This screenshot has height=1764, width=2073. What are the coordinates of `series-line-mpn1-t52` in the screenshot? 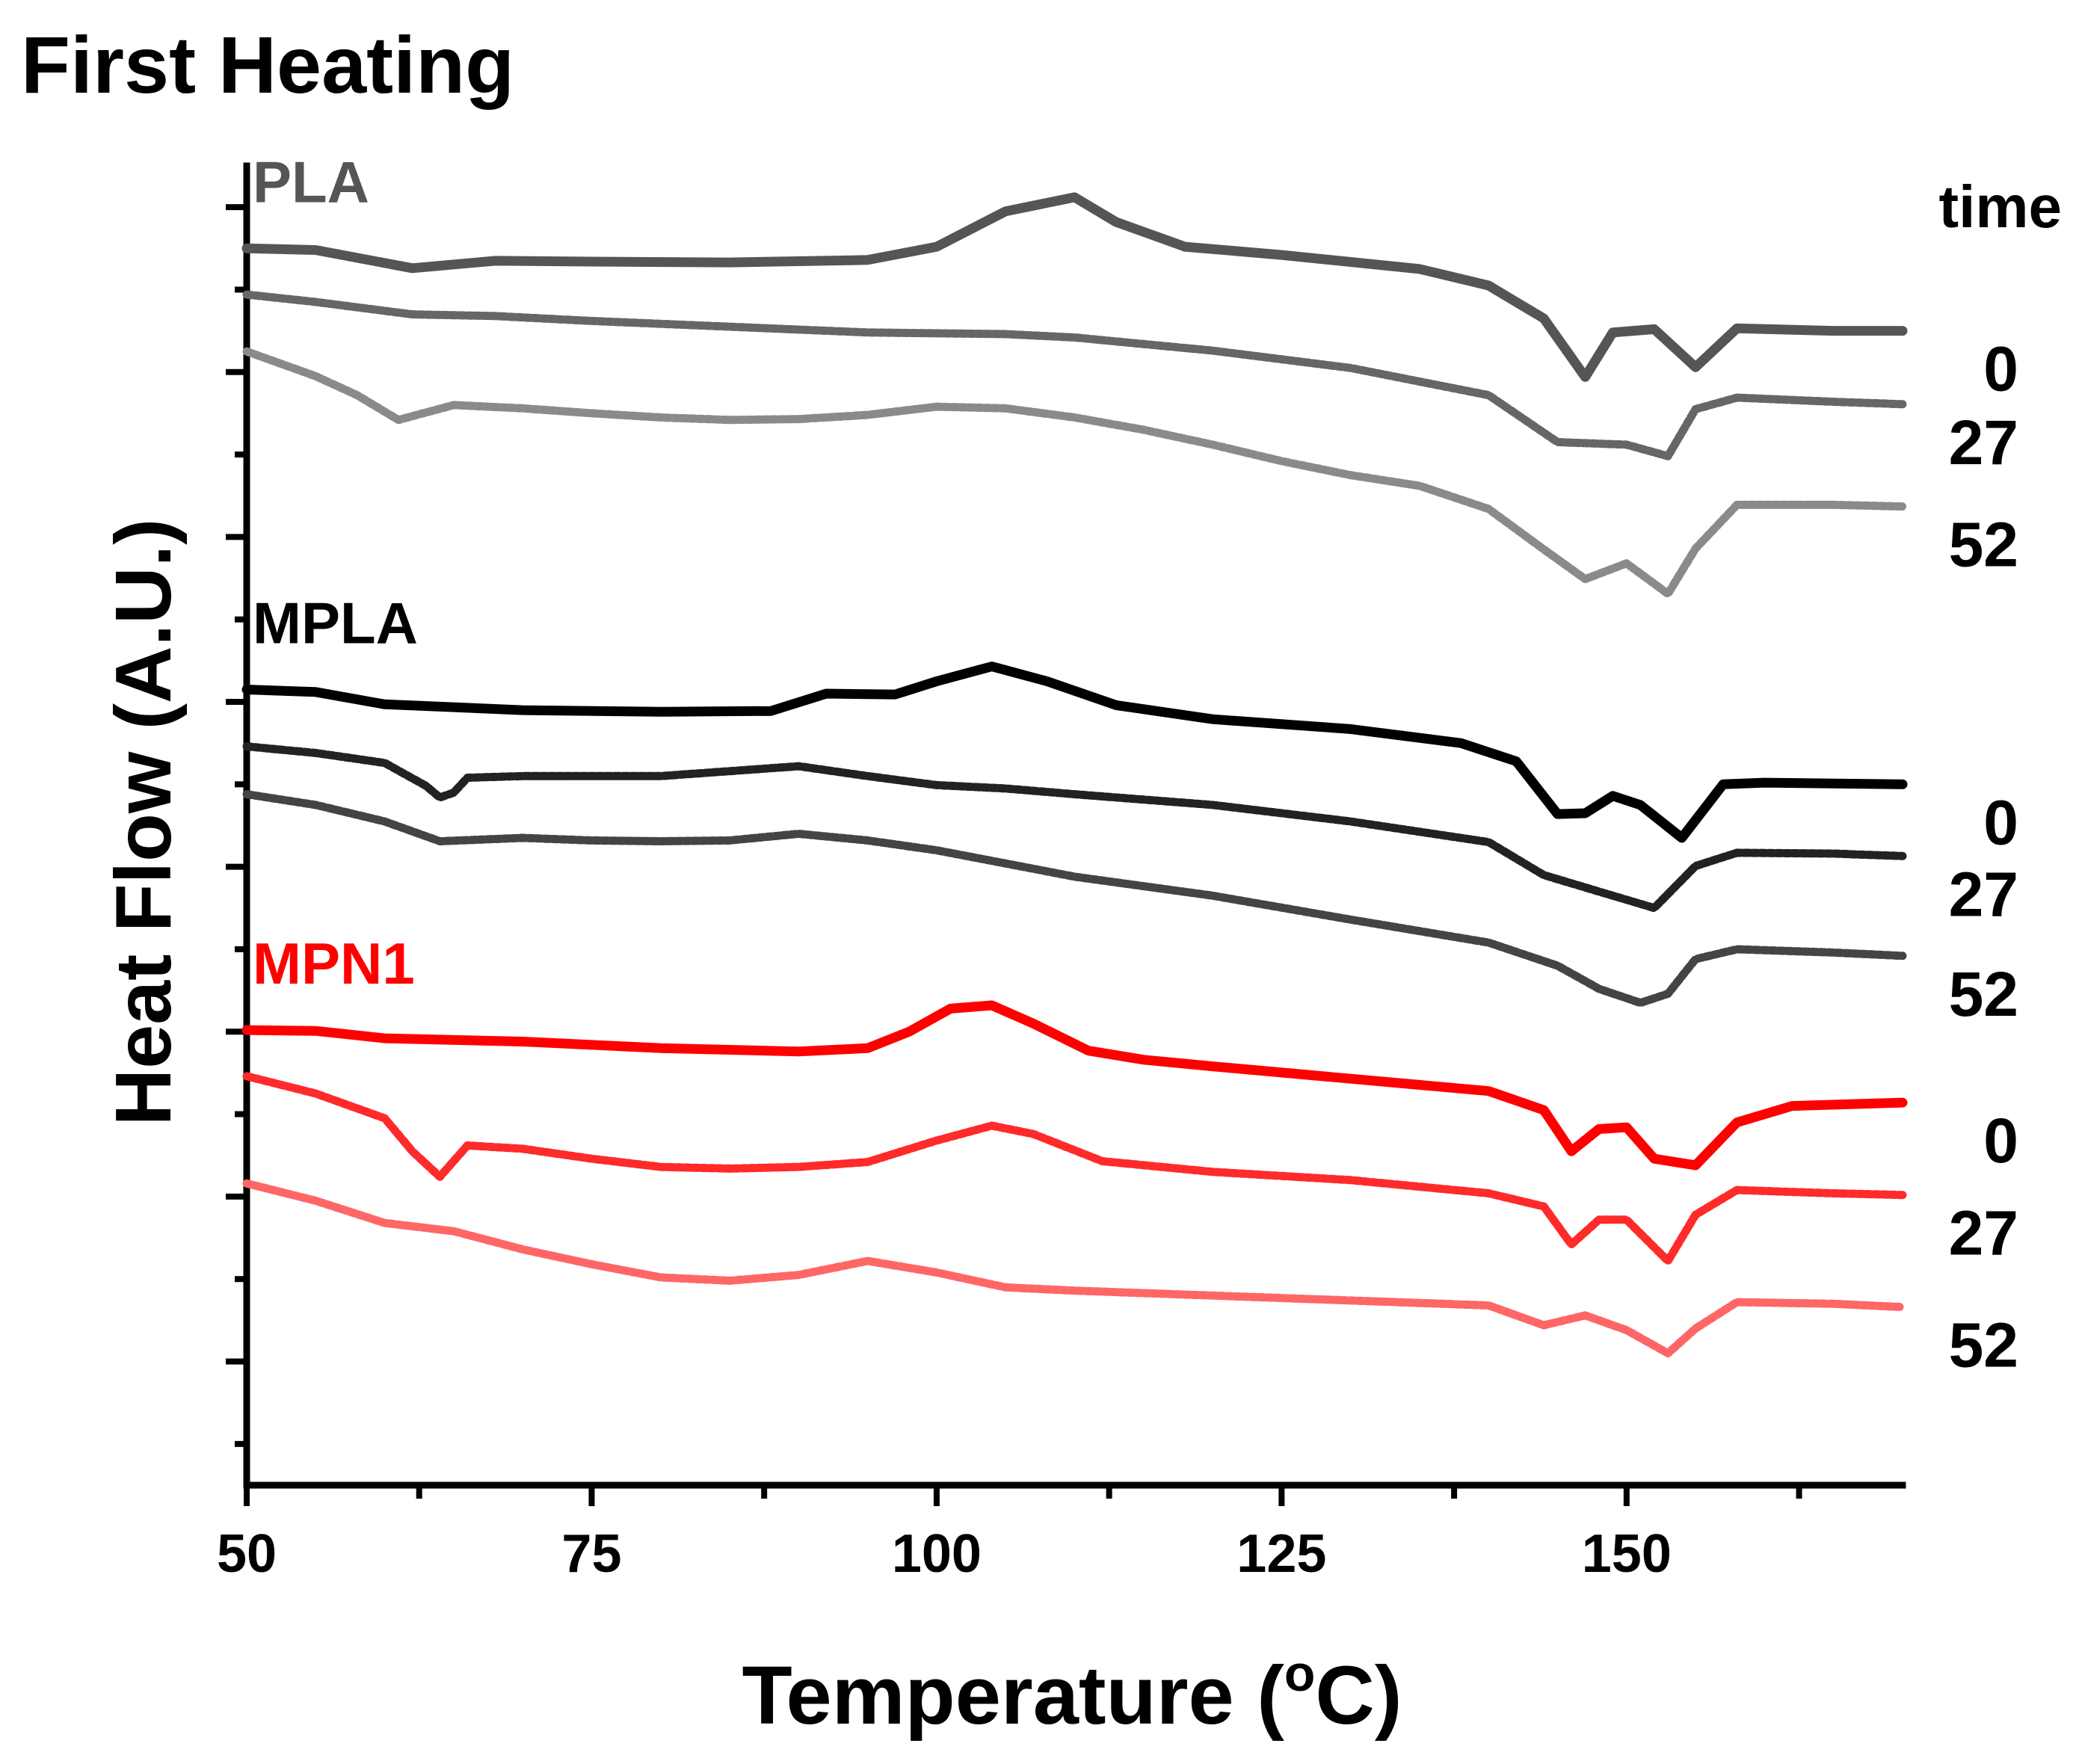 It's located at (1074, 1268).